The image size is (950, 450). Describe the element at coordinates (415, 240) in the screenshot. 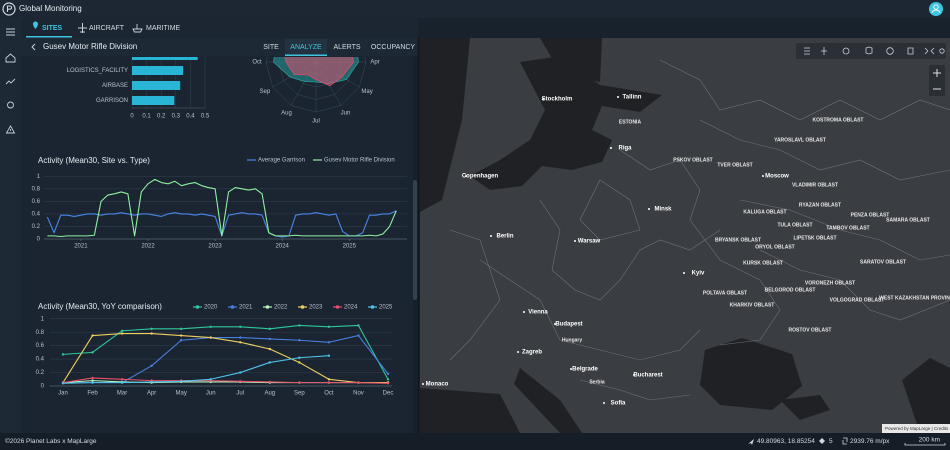

I see `scrollbar-thumb` at that location.